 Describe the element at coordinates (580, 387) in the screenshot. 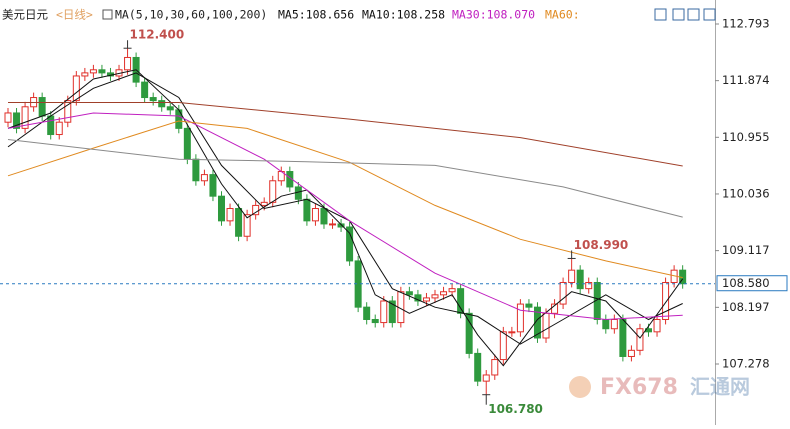

I see `watermark-logo` at that location.